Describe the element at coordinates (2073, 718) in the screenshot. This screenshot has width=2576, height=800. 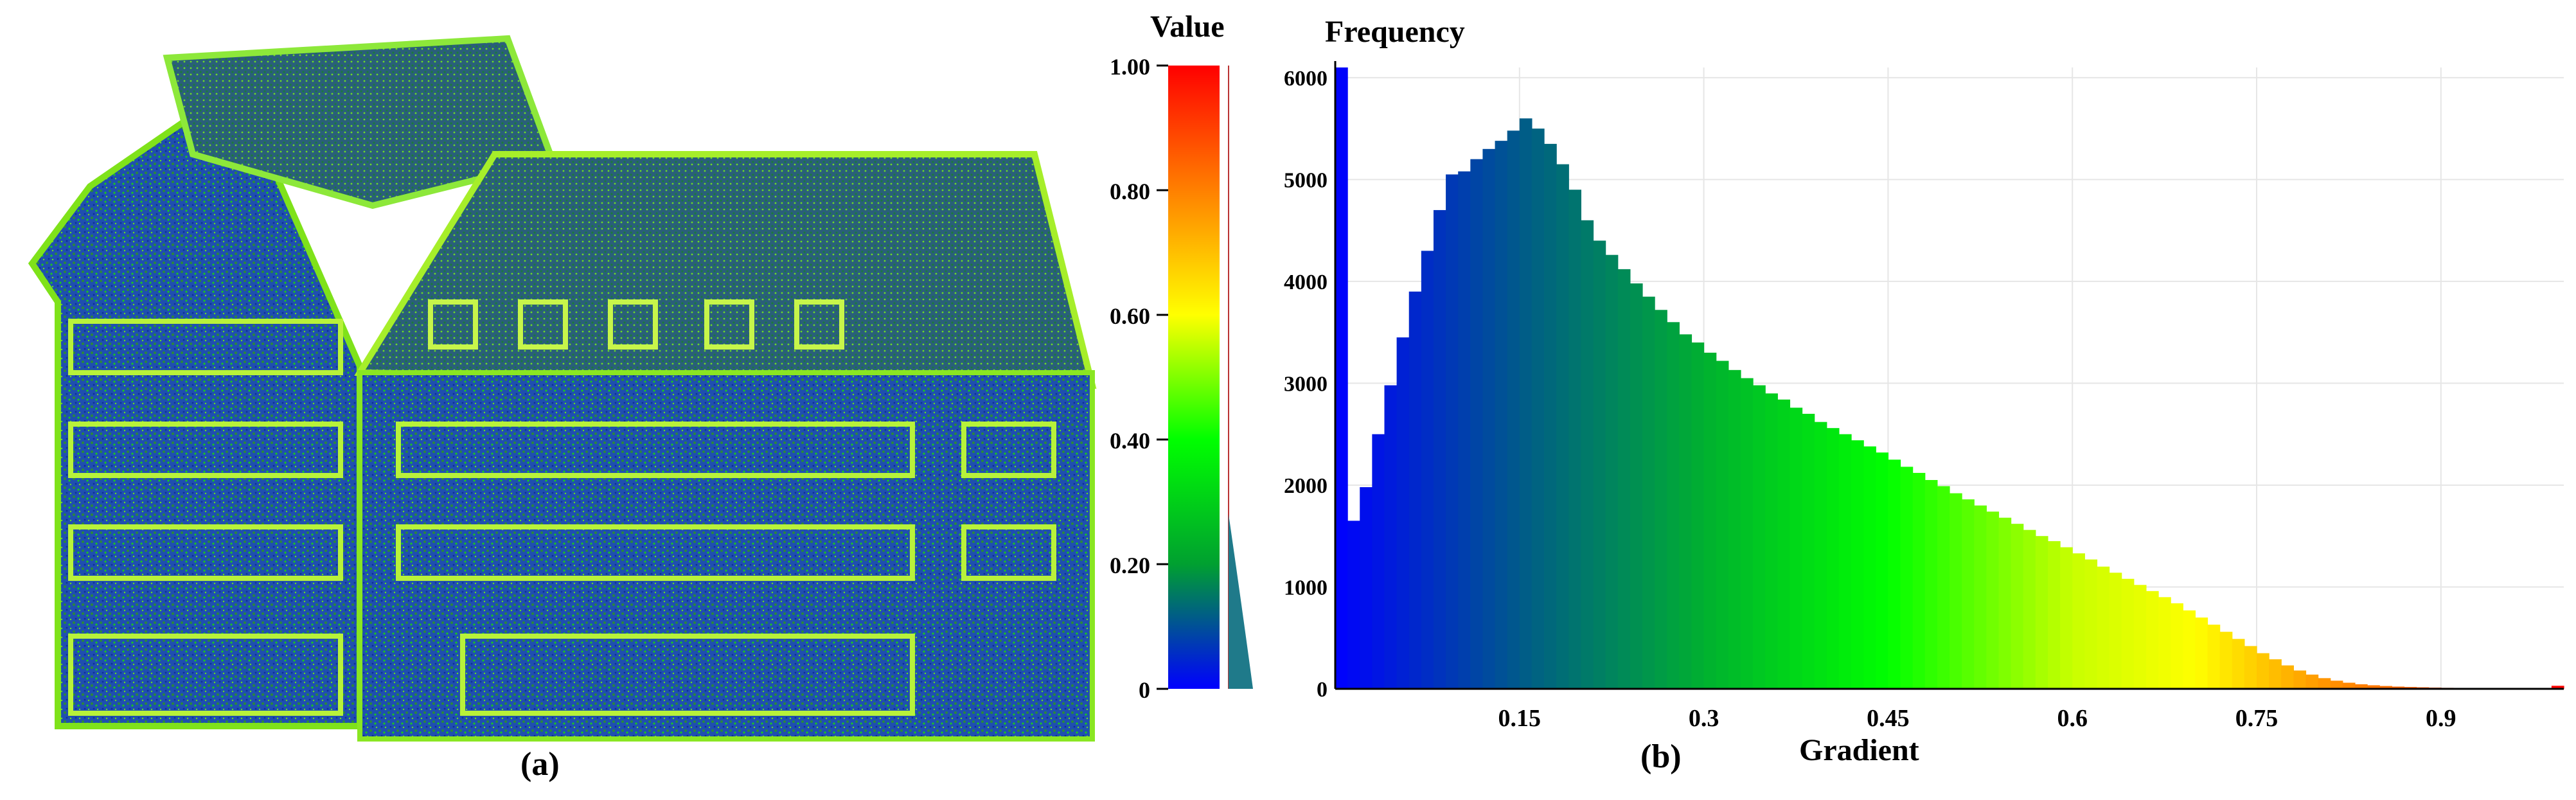
I see `x-tick-label: 0.6` at that location.